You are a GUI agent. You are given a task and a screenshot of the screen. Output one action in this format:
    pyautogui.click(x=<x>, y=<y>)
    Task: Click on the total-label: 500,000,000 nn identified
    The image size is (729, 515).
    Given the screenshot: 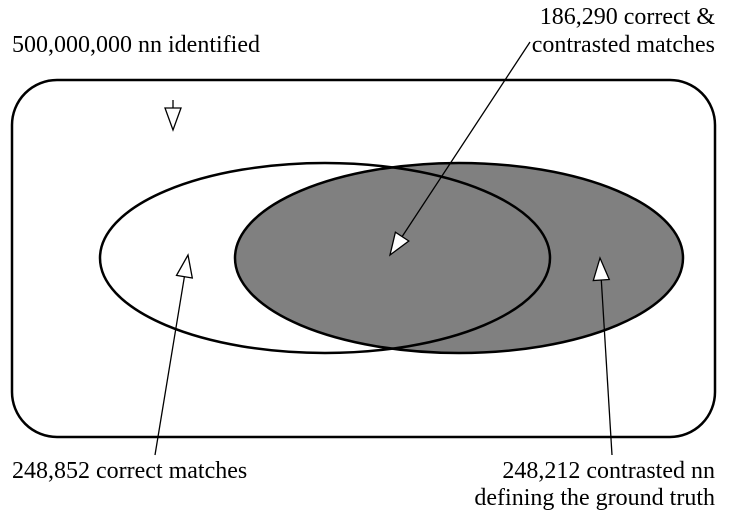 What is the action you would take?
    pyautogui.click(x=136, y=45)
    